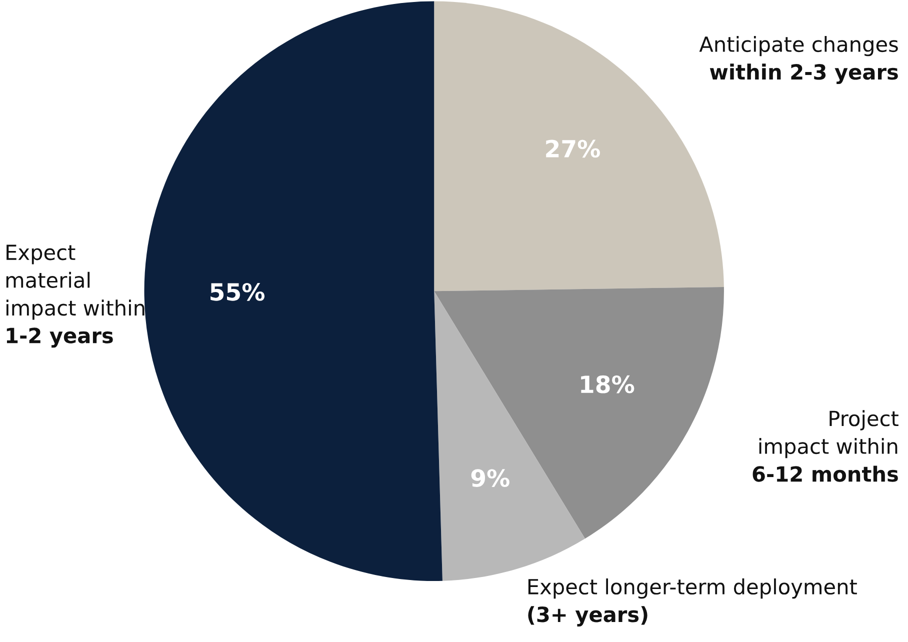 The height and width of the screenshot is (642, 908). What do you see at coordinates (75, 296) in the screenshot?
I see `slice-label: Expect material impact within 1-2 years` at bounding box center [75, 296].